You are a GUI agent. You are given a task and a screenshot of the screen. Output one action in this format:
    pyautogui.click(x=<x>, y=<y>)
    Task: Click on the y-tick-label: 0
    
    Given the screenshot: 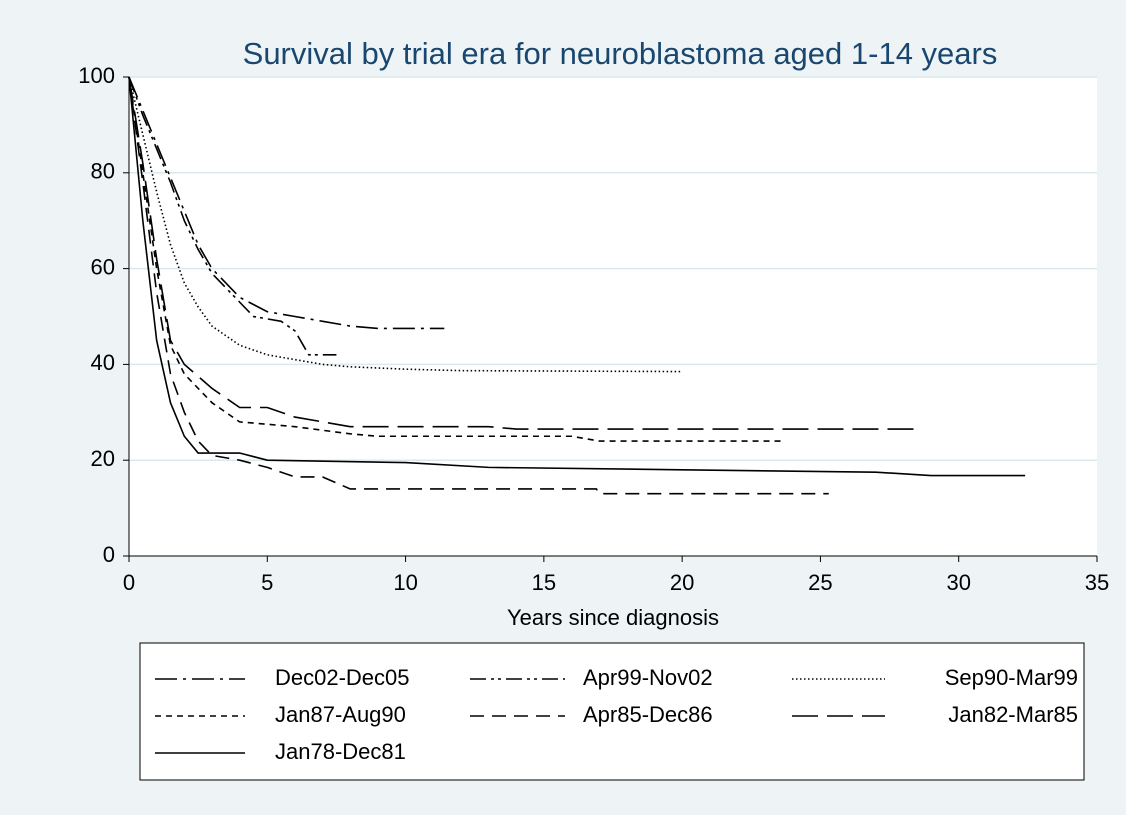 What is the action you would take?
    pyautogui.click(x=109, y=554)
    